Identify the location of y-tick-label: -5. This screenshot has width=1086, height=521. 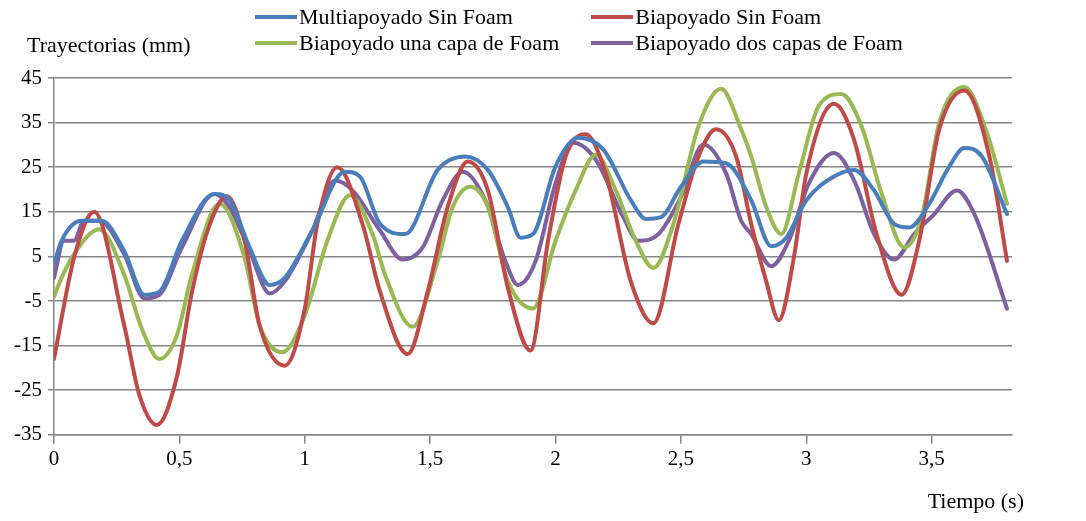
(33, 299).